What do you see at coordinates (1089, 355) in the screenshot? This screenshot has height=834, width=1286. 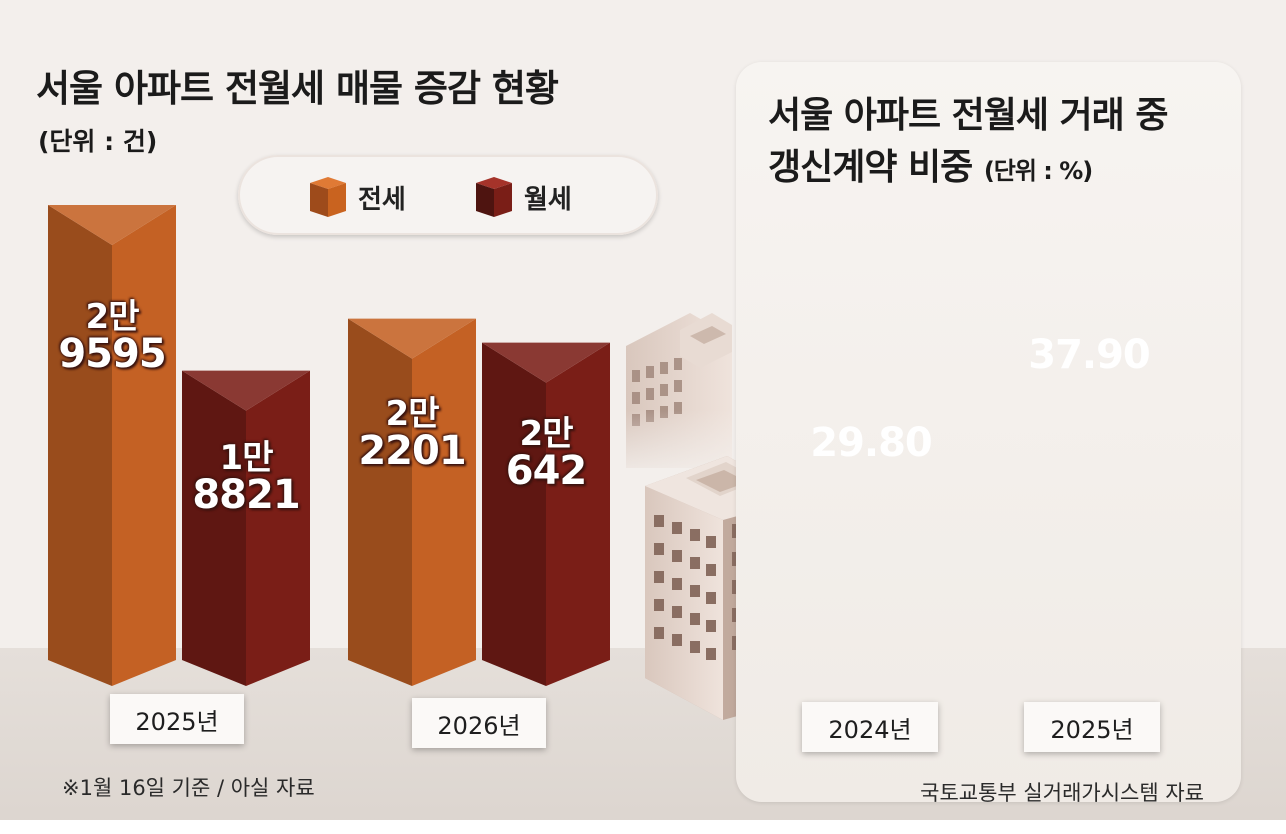 I see `value-label-2025년: 37.90` at bounding box center [1089, 355].